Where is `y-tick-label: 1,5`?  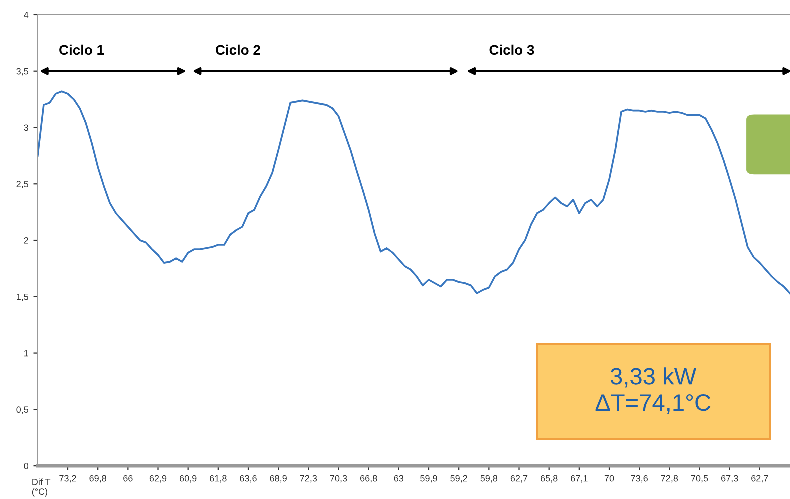 y-tick-label: 1,5 is located at coordinates (23, 298).